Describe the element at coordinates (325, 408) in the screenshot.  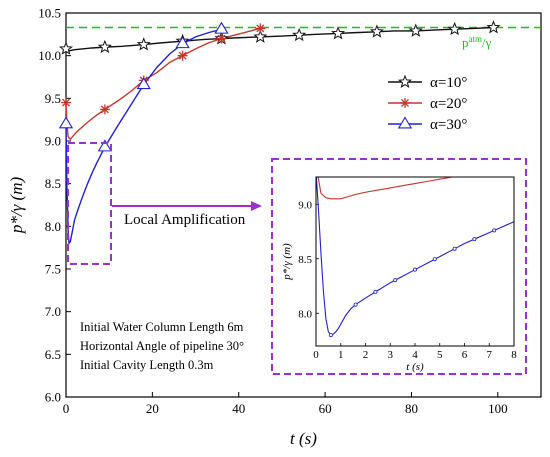
I see `x-tick-label: 60` at that location.